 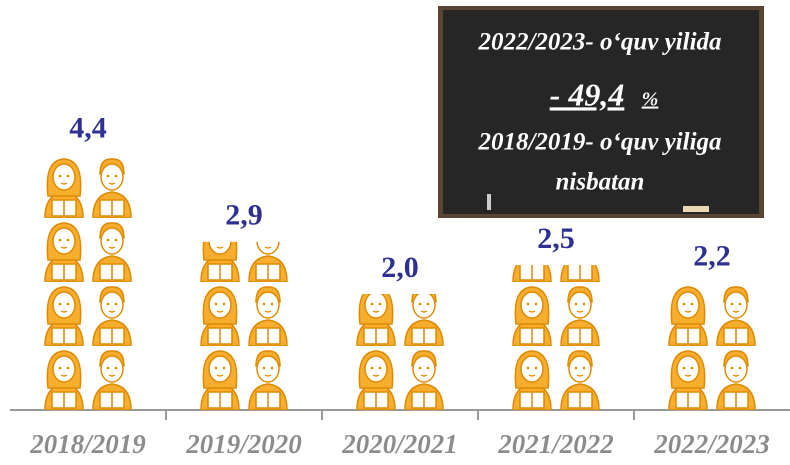 I want to click on board-line: 2018/2019- o‘quv yiliga, so click(x=599, y=142).